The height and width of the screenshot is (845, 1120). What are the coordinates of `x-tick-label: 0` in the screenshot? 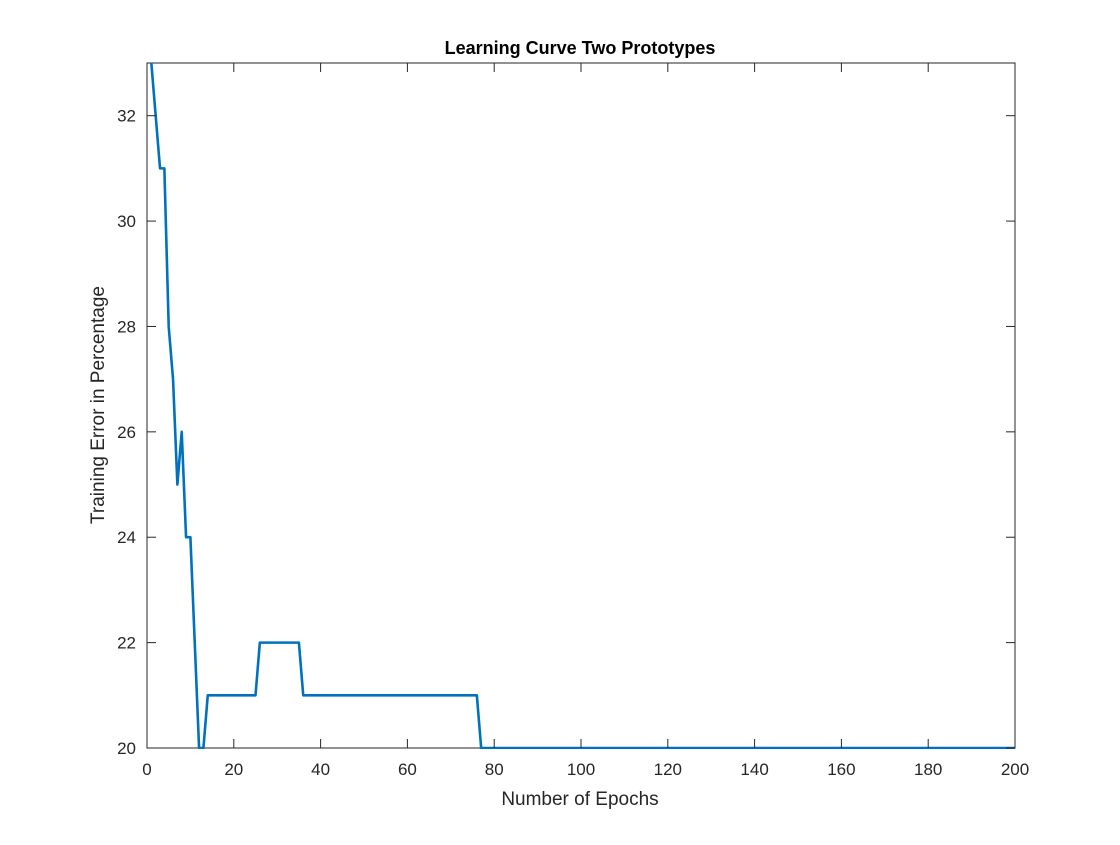 It's located at (146, 769).